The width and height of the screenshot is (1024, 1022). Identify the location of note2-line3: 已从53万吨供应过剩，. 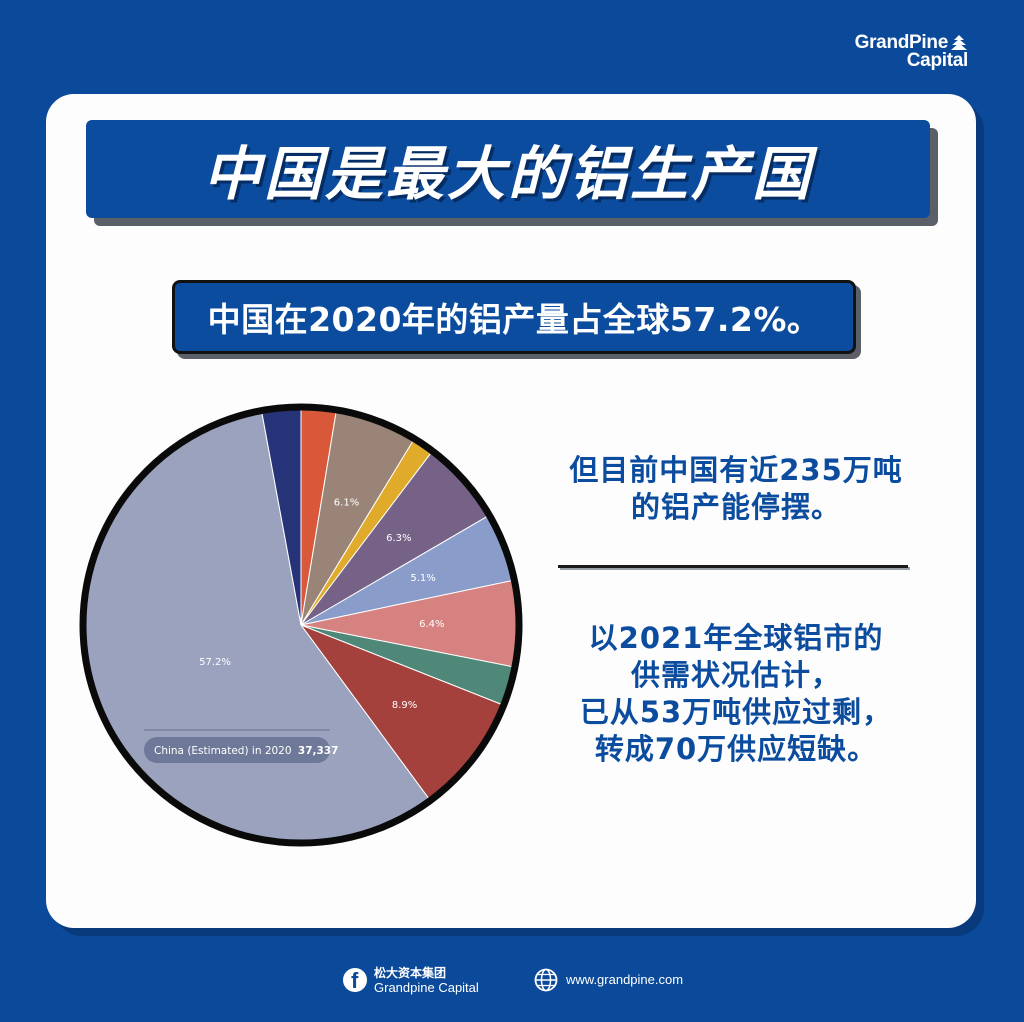
(736, 712).